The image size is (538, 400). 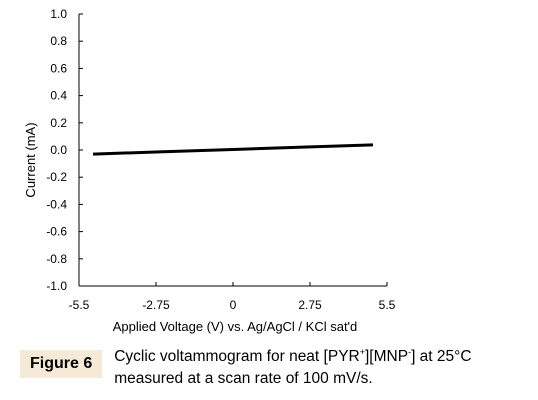 I want to click on y-tick-label: -0.2, so click(x=56, y=177).